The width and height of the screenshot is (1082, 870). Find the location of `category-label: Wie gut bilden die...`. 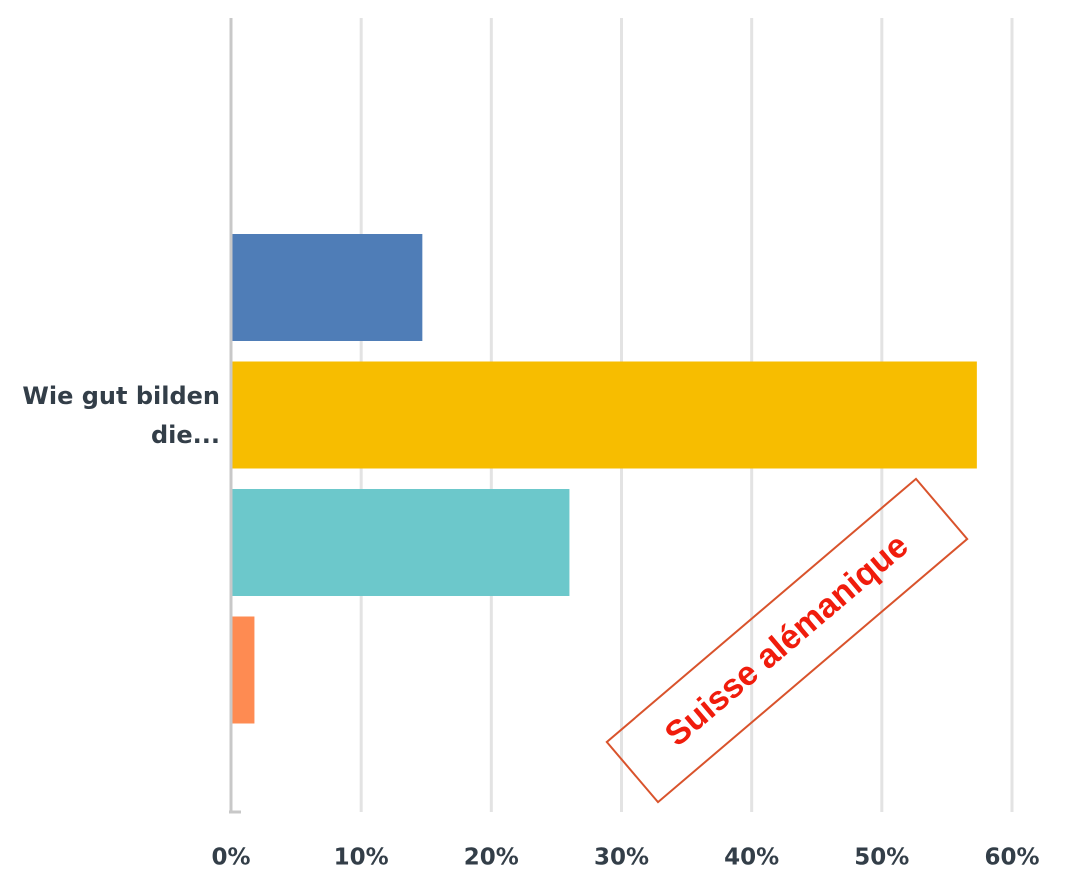

category-label: Wie gut bilden die... is located at coordinates (121, 415).